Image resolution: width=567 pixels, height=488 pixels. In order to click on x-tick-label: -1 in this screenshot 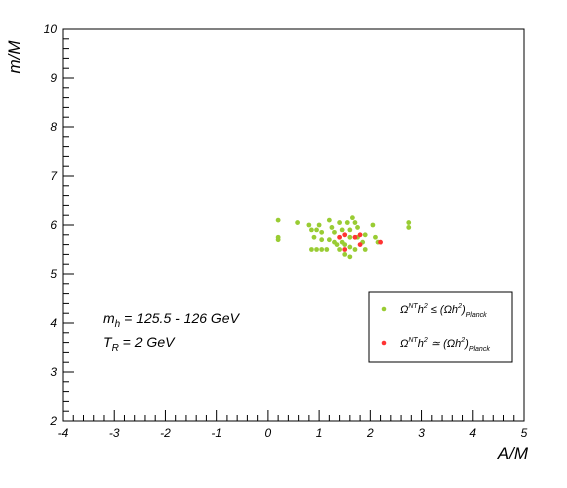, I will do `click(216, 433)`.